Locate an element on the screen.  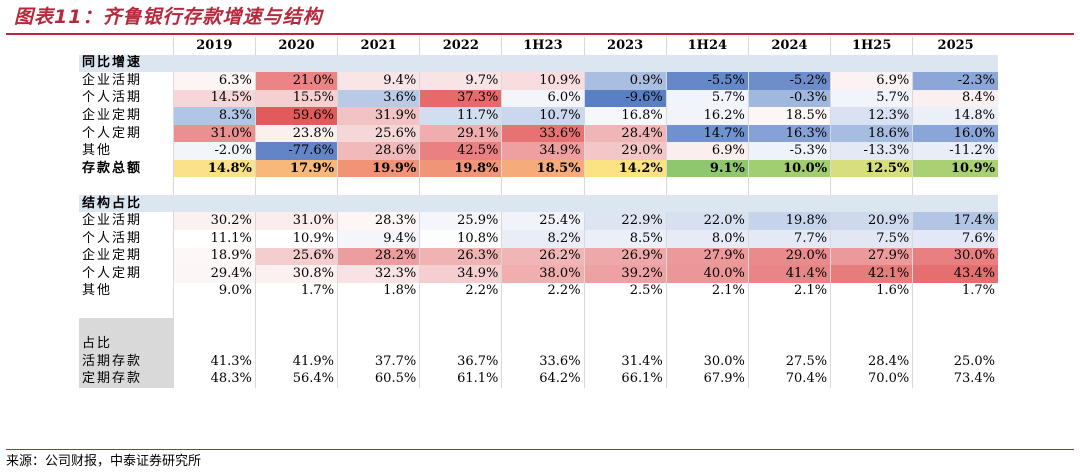
table-cell: 1.7% is located at coordinates (955, 291).